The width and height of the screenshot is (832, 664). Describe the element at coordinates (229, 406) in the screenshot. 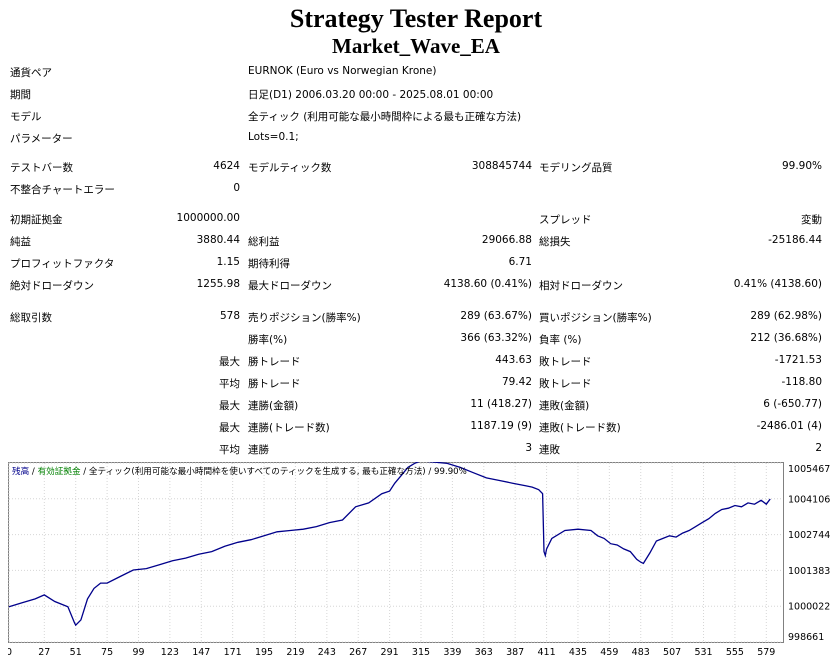

I see `max-qualifier: 最大` at that location.